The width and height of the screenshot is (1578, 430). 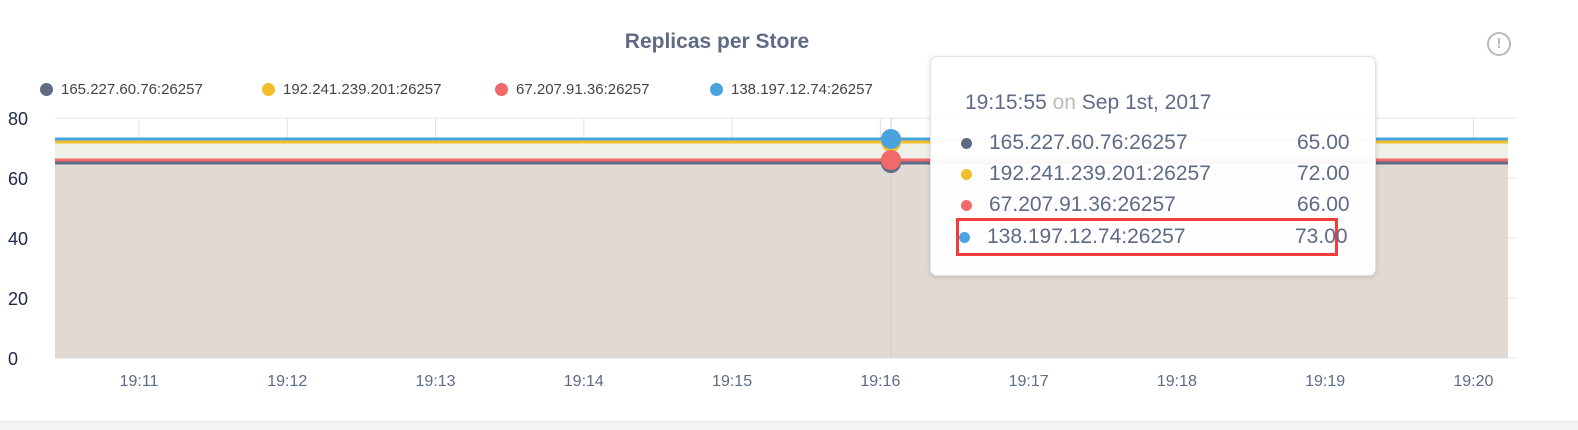 I want to click on tooltip-value: 66.00, so click(x=1323, y=204).